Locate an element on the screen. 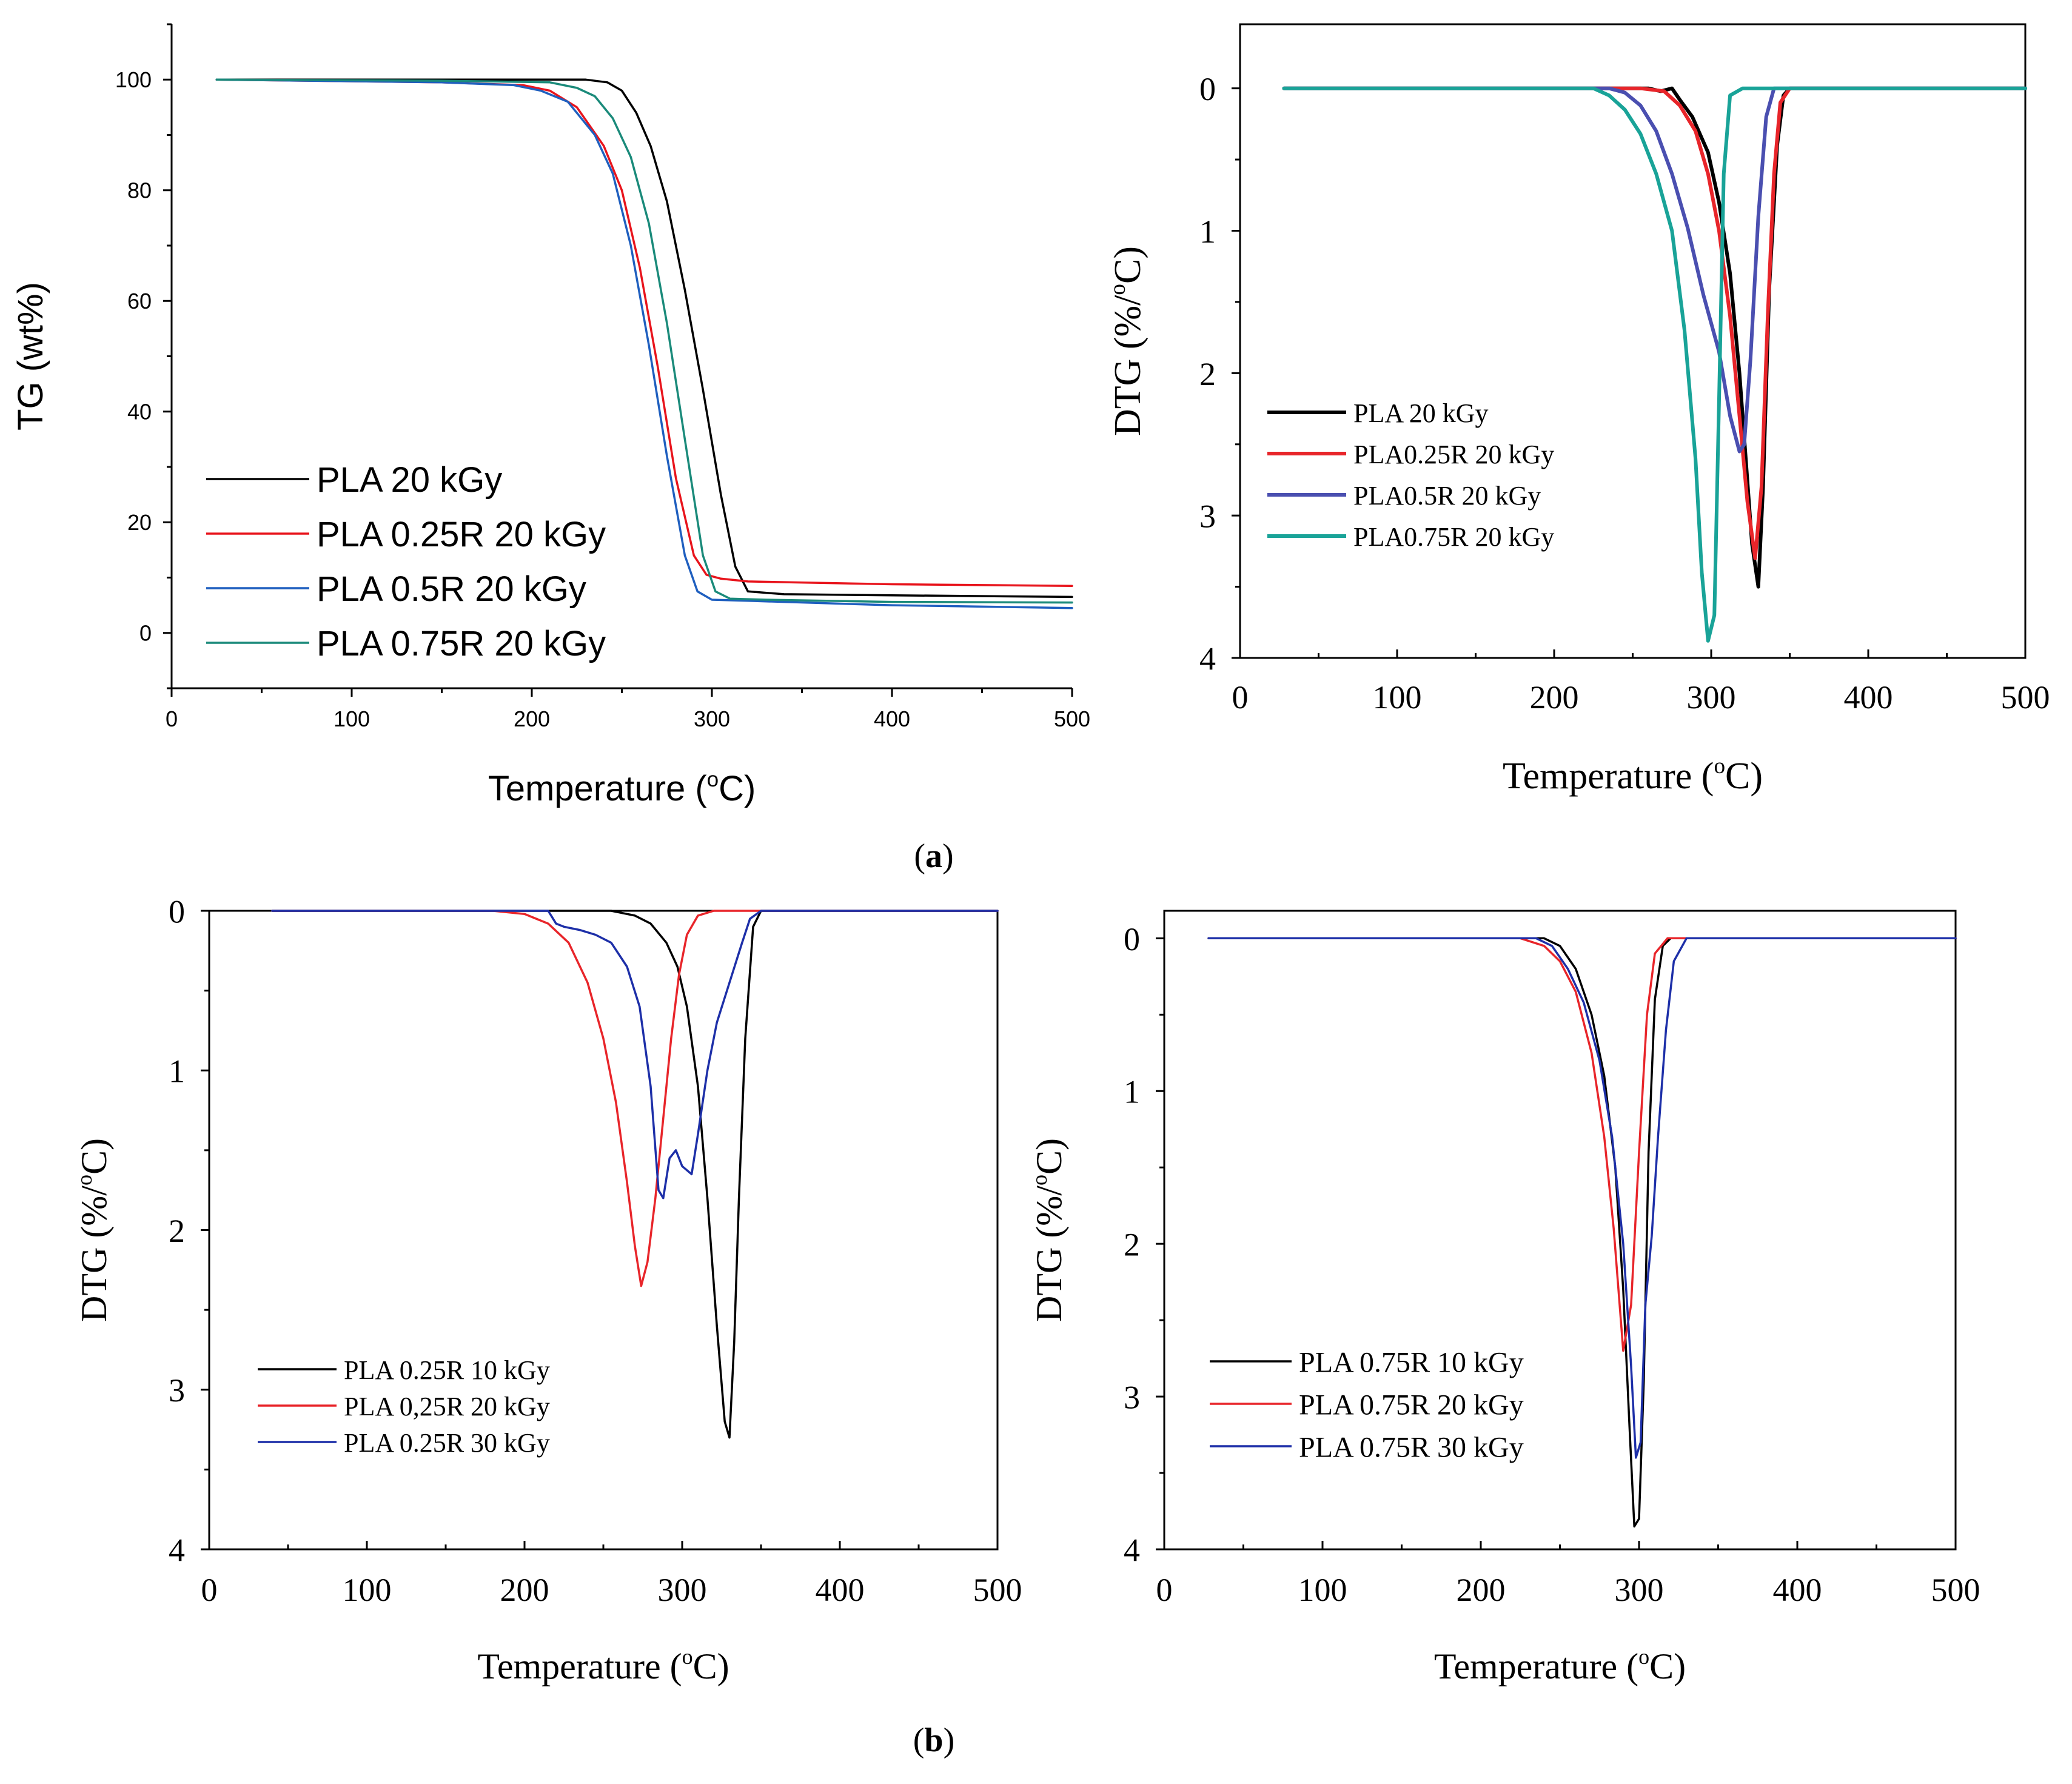  legend-label: PLA 0.25R 10 kGy is located at coordinates (447, 1370).